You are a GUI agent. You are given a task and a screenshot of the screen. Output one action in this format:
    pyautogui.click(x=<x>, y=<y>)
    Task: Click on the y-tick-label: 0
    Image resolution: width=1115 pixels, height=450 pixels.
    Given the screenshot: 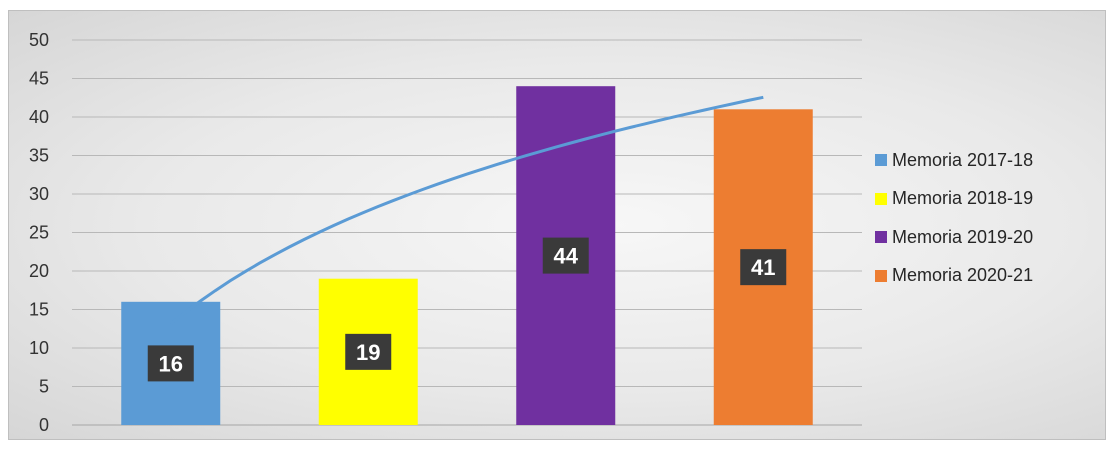 What is the action you would take?
    pyautogui.click(x=44, y=425)
    